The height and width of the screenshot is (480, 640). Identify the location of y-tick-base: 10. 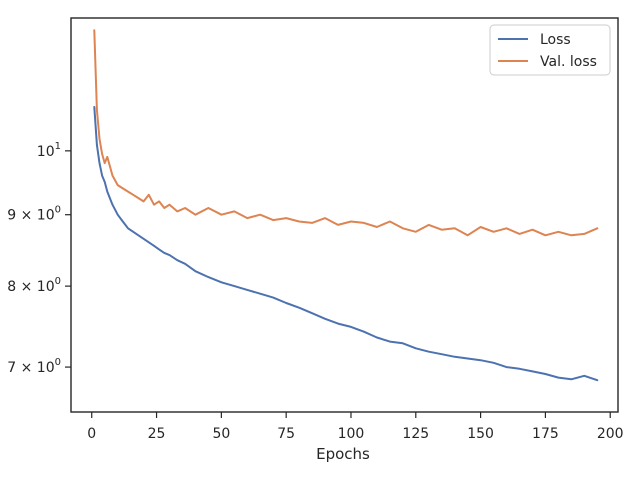
(46, 152).